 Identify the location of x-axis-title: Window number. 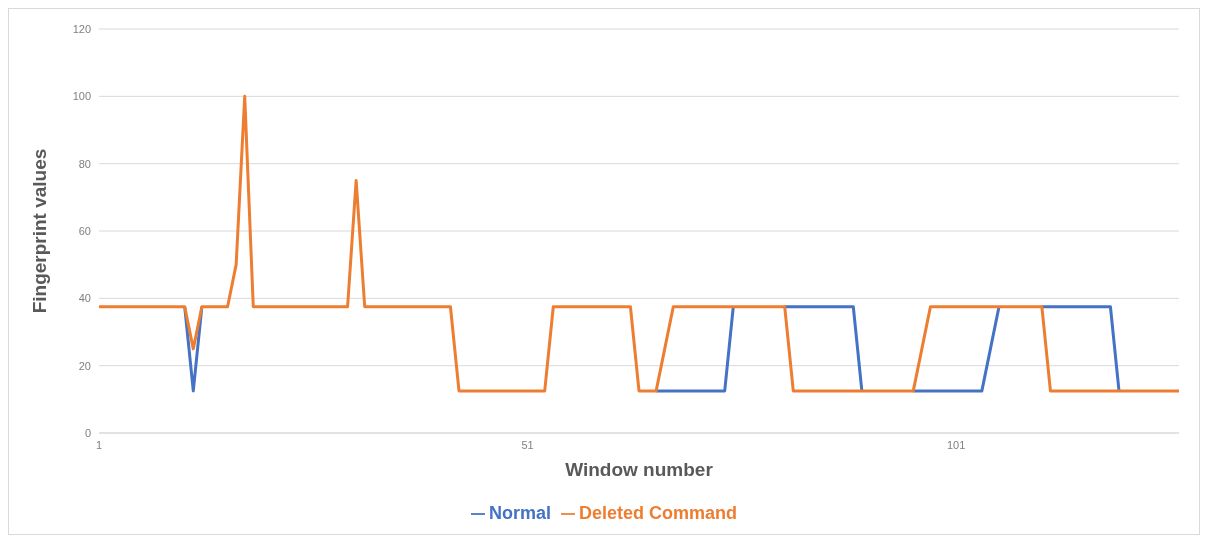
(639, 470).